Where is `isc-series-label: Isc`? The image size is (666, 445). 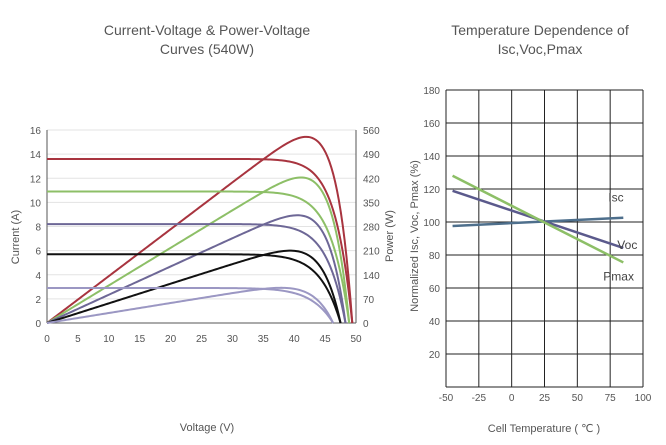 isc-series-label: Isc is located at coordinates (615, 198).